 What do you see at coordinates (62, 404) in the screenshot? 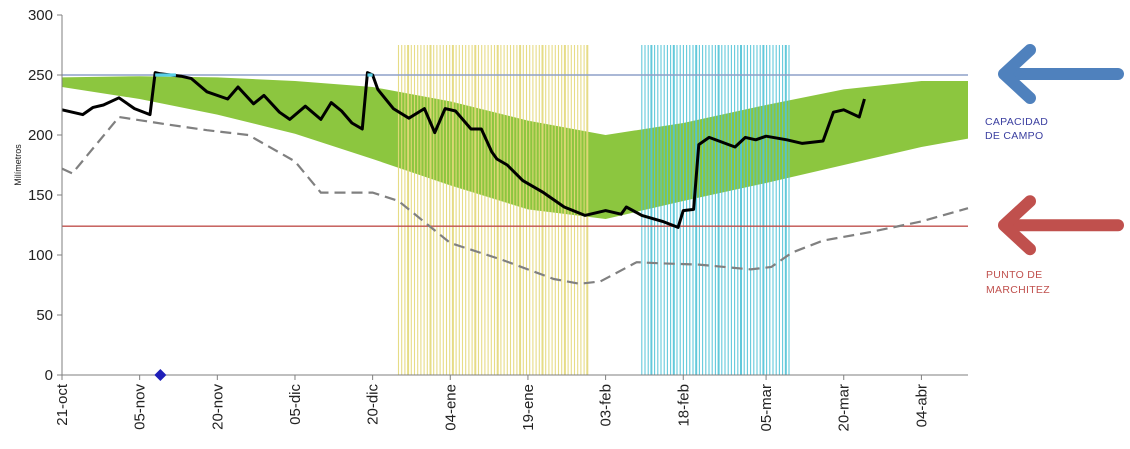
I see `x-tick-label: 21-oct` at bounding box center [62, 404].